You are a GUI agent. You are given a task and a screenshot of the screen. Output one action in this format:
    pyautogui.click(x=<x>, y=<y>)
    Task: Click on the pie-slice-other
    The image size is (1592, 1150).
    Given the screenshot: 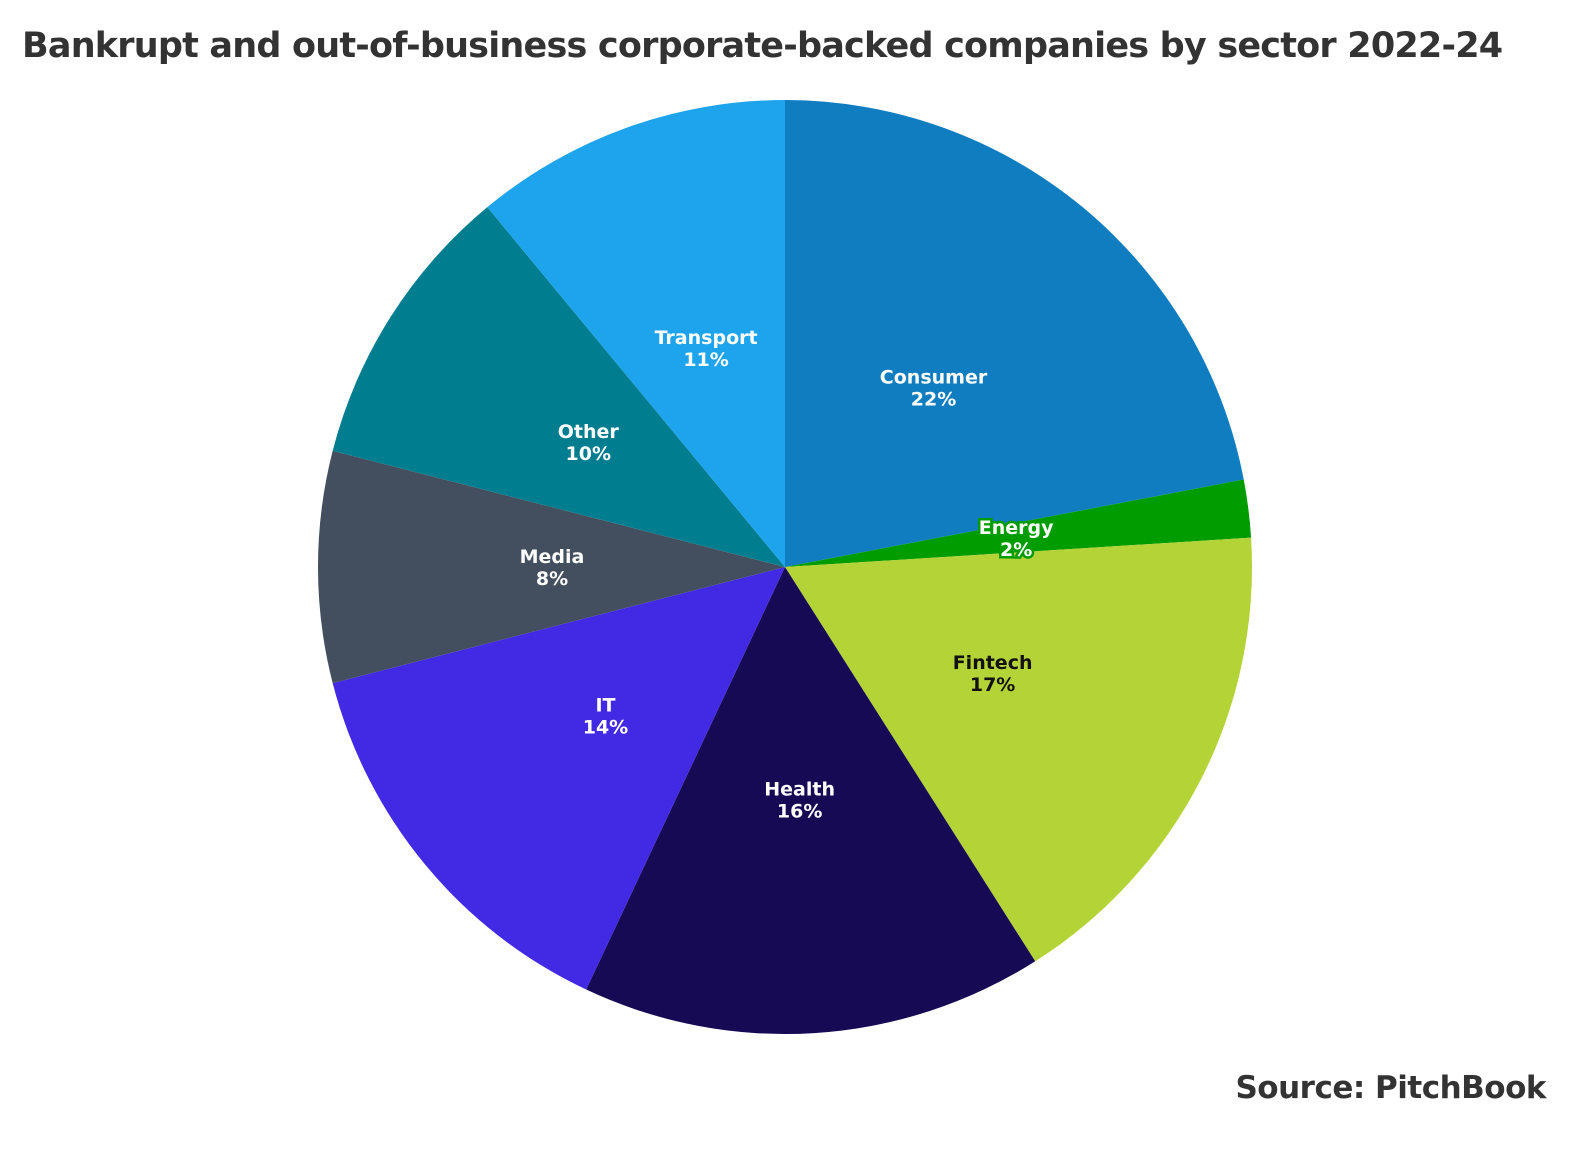 What is the action you would take?
    pyautogui.click(x=558, y=387)
    